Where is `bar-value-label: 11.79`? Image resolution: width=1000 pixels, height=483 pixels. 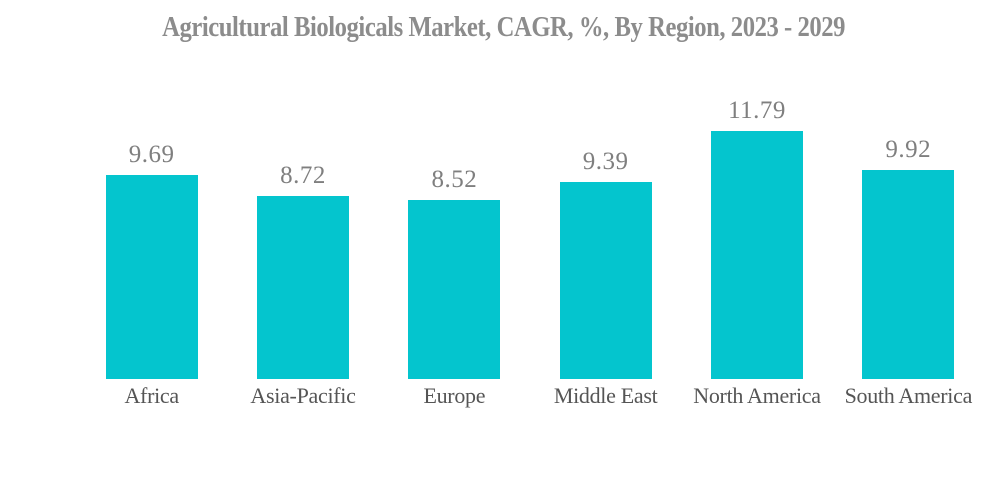
bar-value-label: 11.79 is located at coordinates (757, 111).